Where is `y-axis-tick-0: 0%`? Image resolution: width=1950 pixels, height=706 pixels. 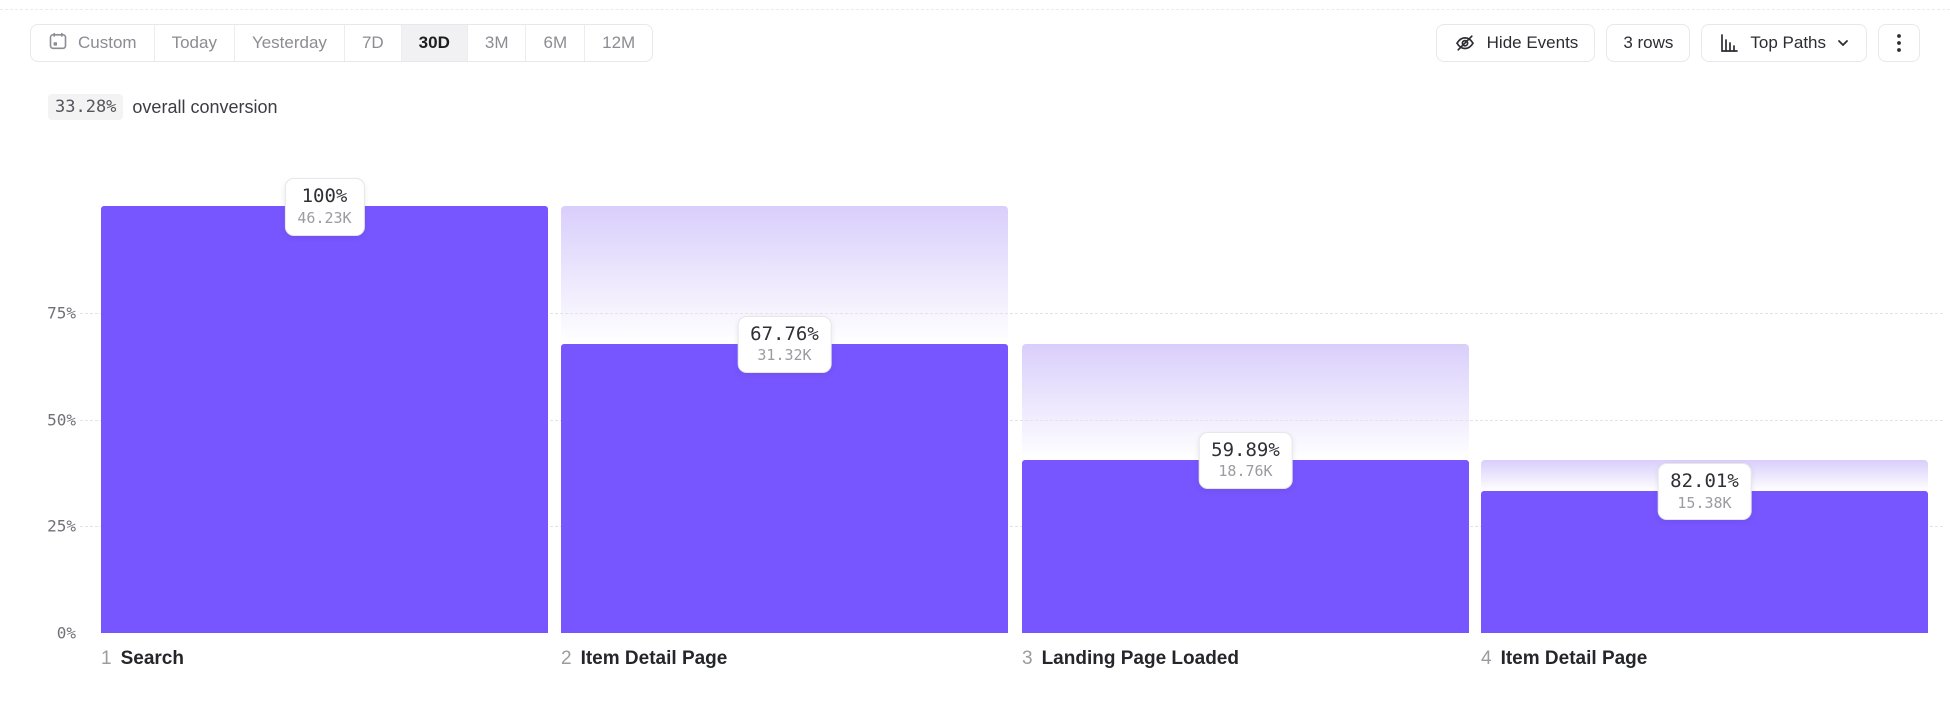
y-axis-tick-0: 0% is located at coordinates (66, 633).